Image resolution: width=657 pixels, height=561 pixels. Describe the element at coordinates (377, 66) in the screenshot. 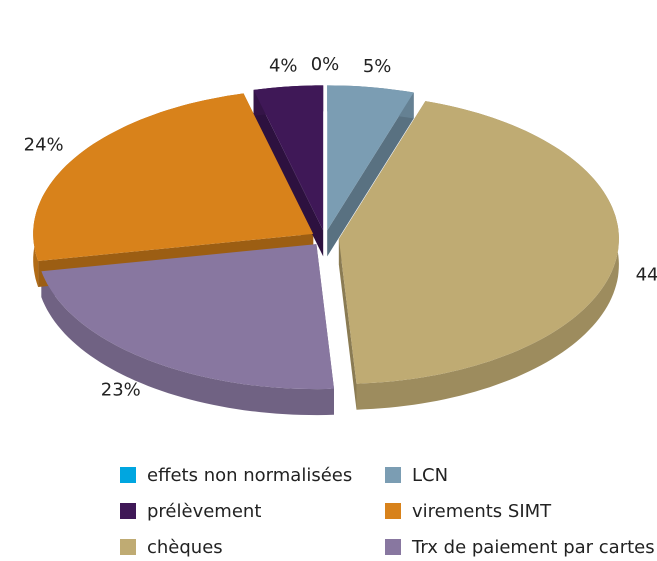

I see `data-label: 5%` at that location.